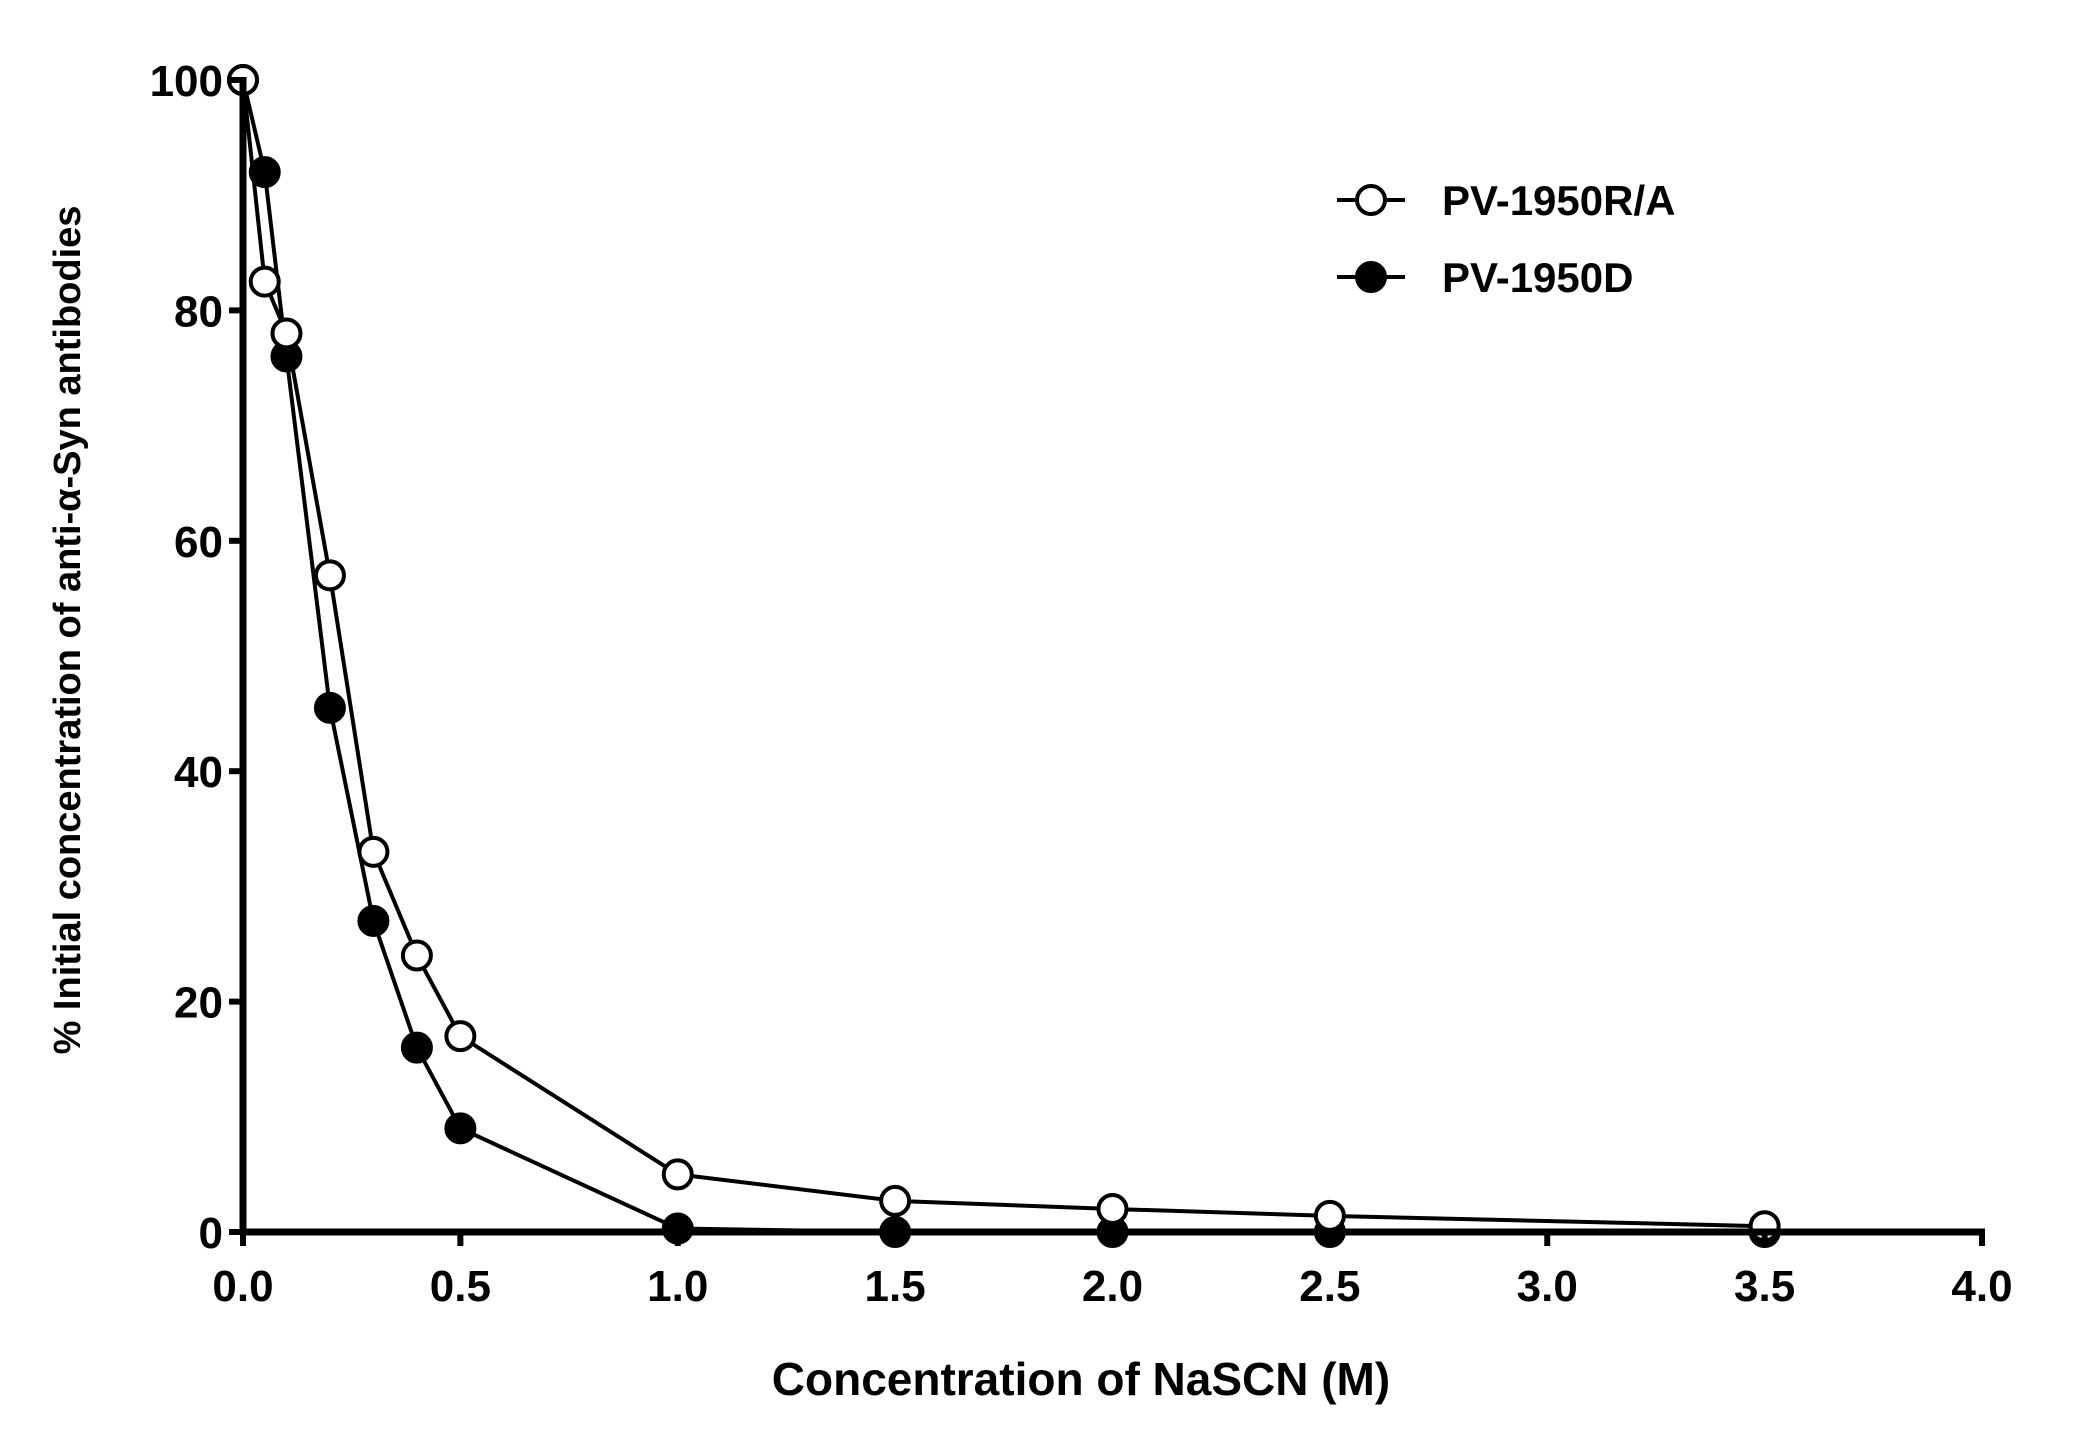 The height and width of the screenshot is (1437, 2073). Describe the element at coordinates (460, 1286) in the screenshot. I see `x-tick-label: 0.5` at that location.